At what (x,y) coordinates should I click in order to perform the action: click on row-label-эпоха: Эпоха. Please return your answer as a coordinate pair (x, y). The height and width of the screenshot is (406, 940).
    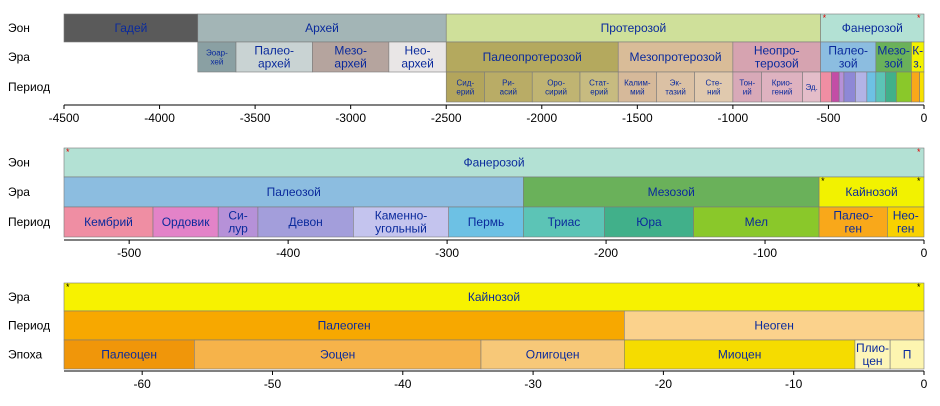
    Looking at the image, I should click on (25, 355).